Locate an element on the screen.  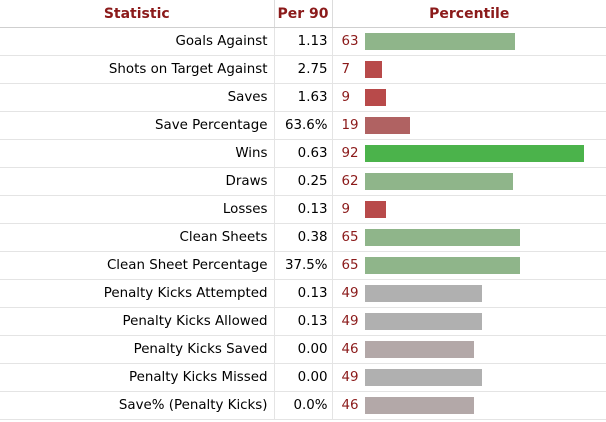
stat-name: Clean Sheet Percentage is located at coordinates (137, 265).